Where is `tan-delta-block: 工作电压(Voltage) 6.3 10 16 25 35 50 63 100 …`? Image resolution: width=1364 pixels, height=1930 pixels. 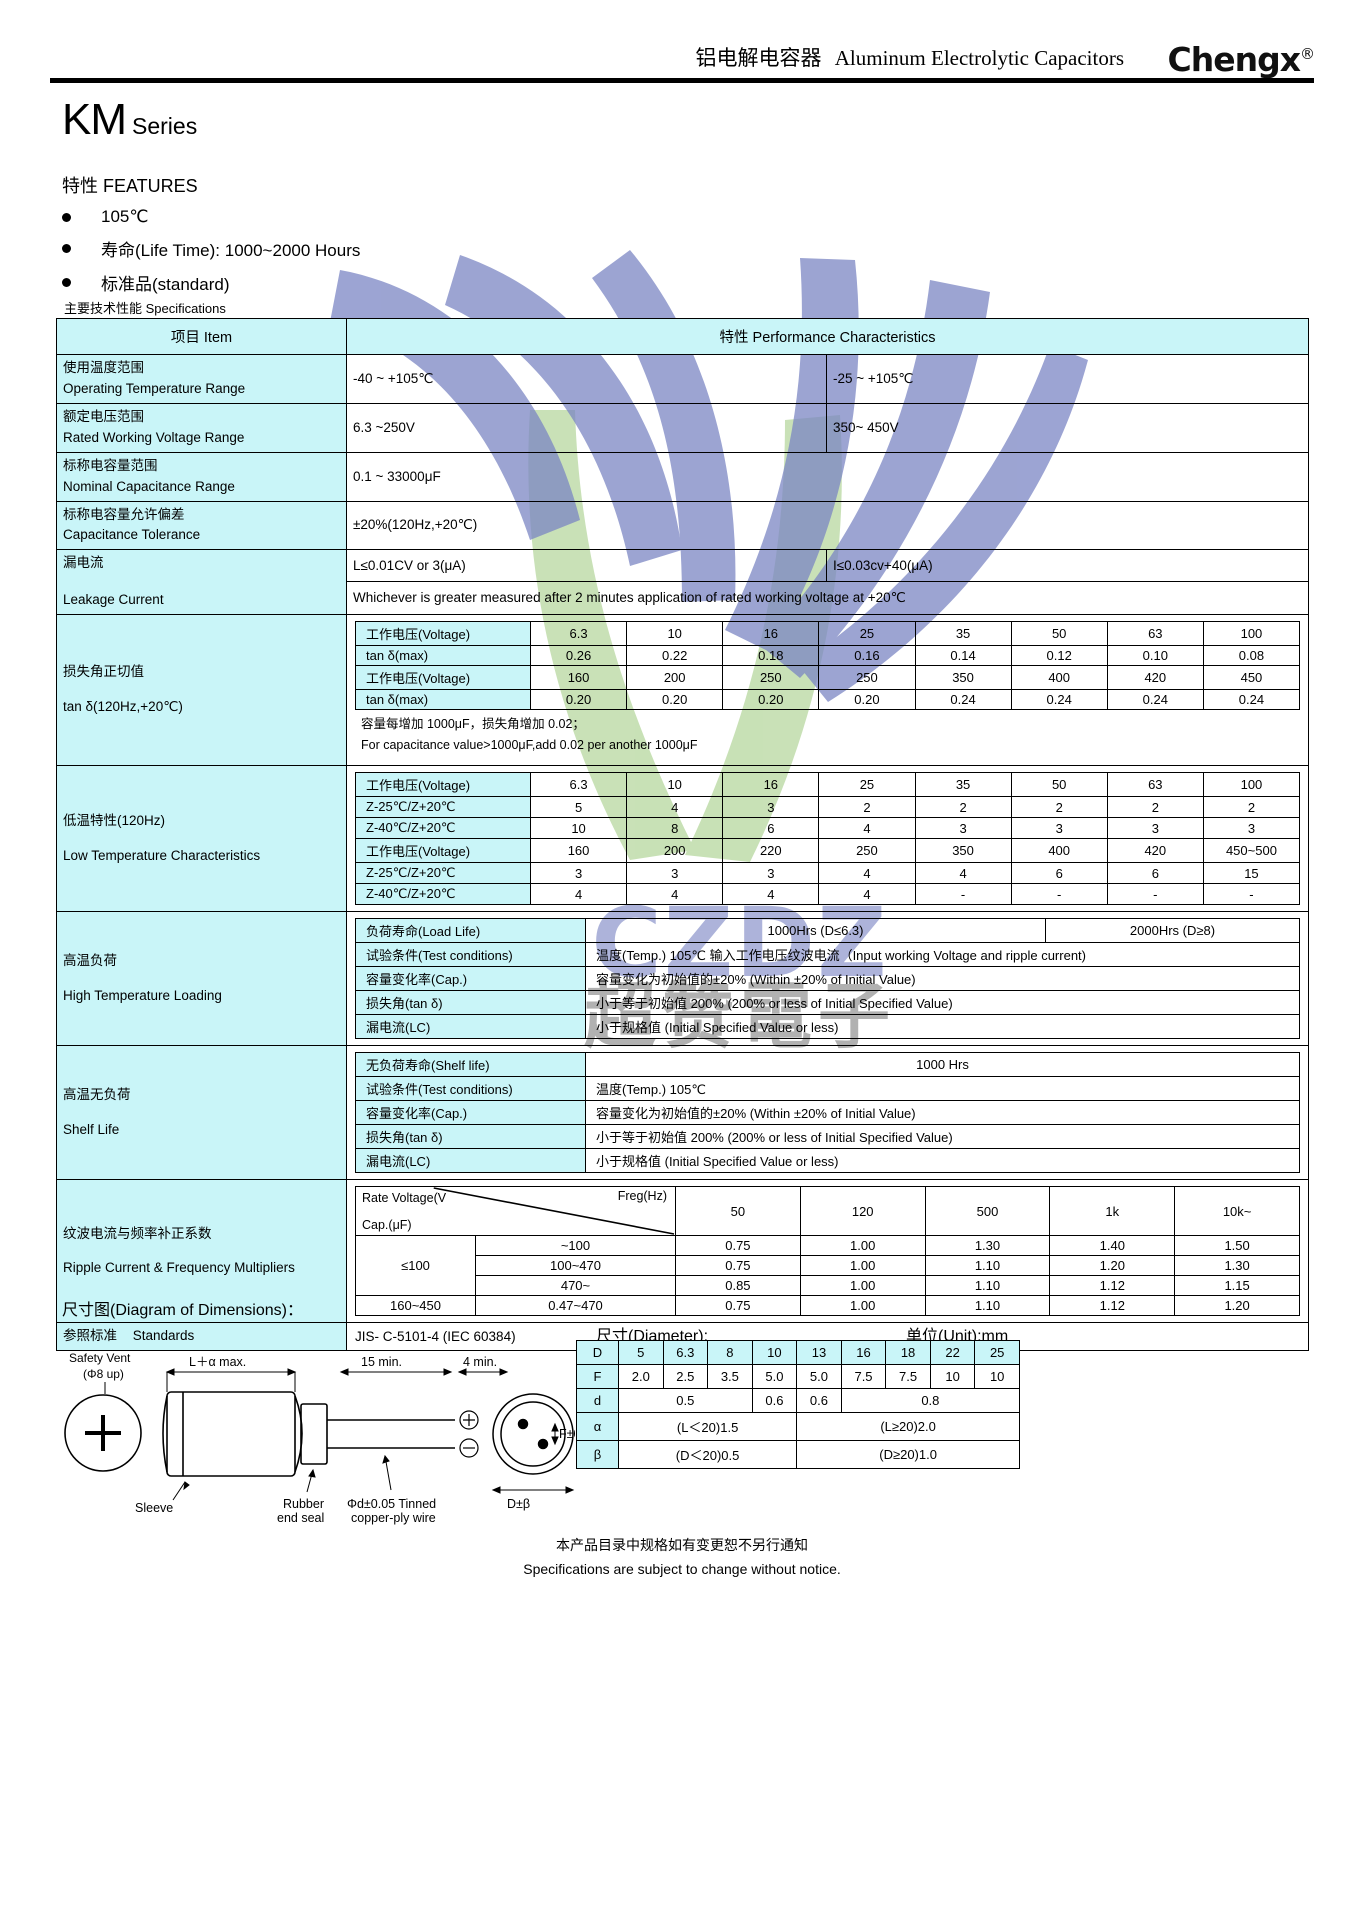 tan-delta-block: 工作电压(Voltage) 6.3 10 16 25 35 50 63 100 … is located at coordinates (827, 690).